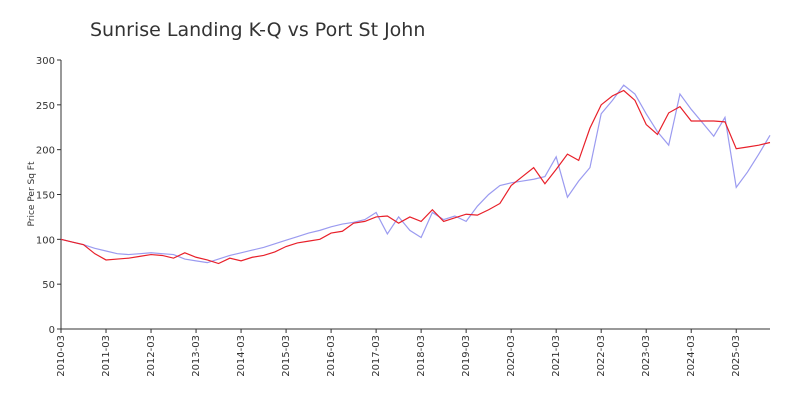 Image resolution: width=800 pixels, height=404 pixels. What do you see at coordinates (151, 356) in the screenshot?
I see `x-tick-label: 2012-03` at bounding box center [151, 356].